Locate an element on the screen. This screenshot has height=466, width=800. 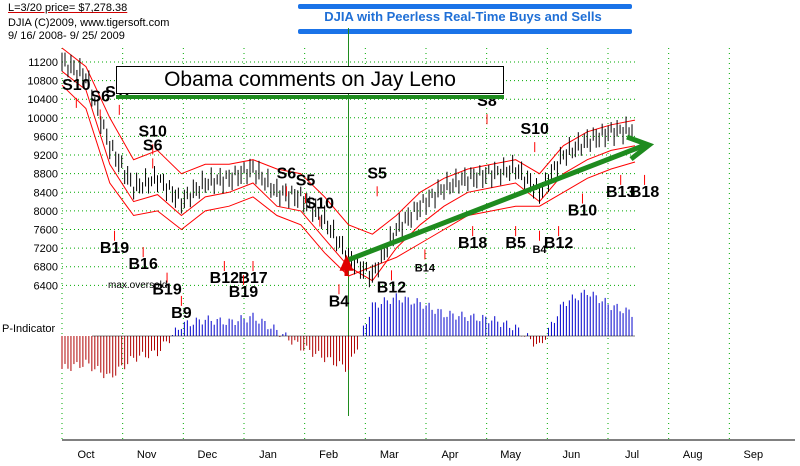
x-tick-label: Oct is located at coordinates (85, 455).